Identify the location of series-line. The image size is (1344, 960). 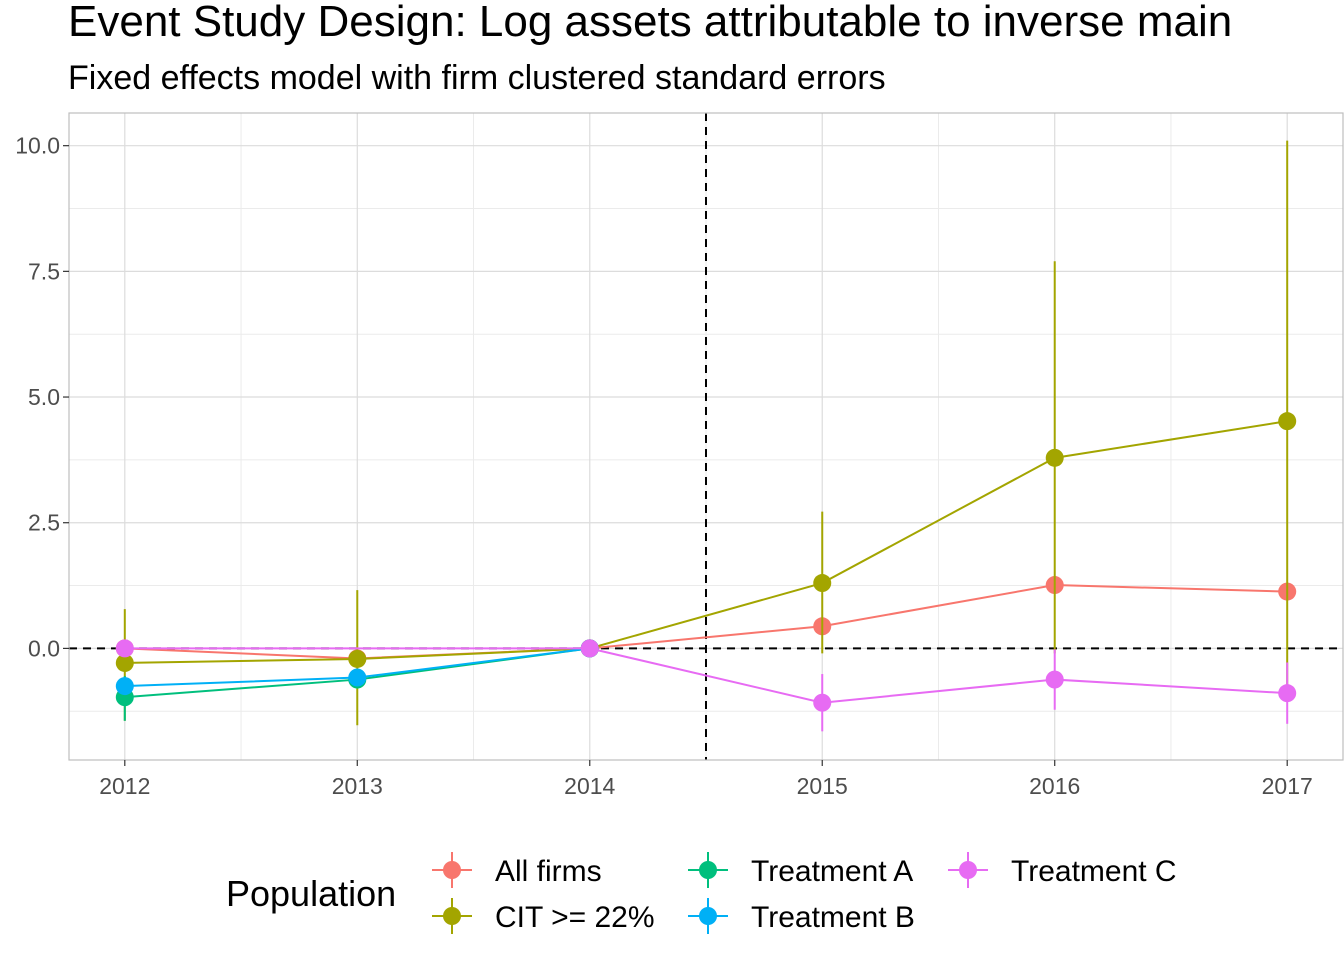
(706, 622).